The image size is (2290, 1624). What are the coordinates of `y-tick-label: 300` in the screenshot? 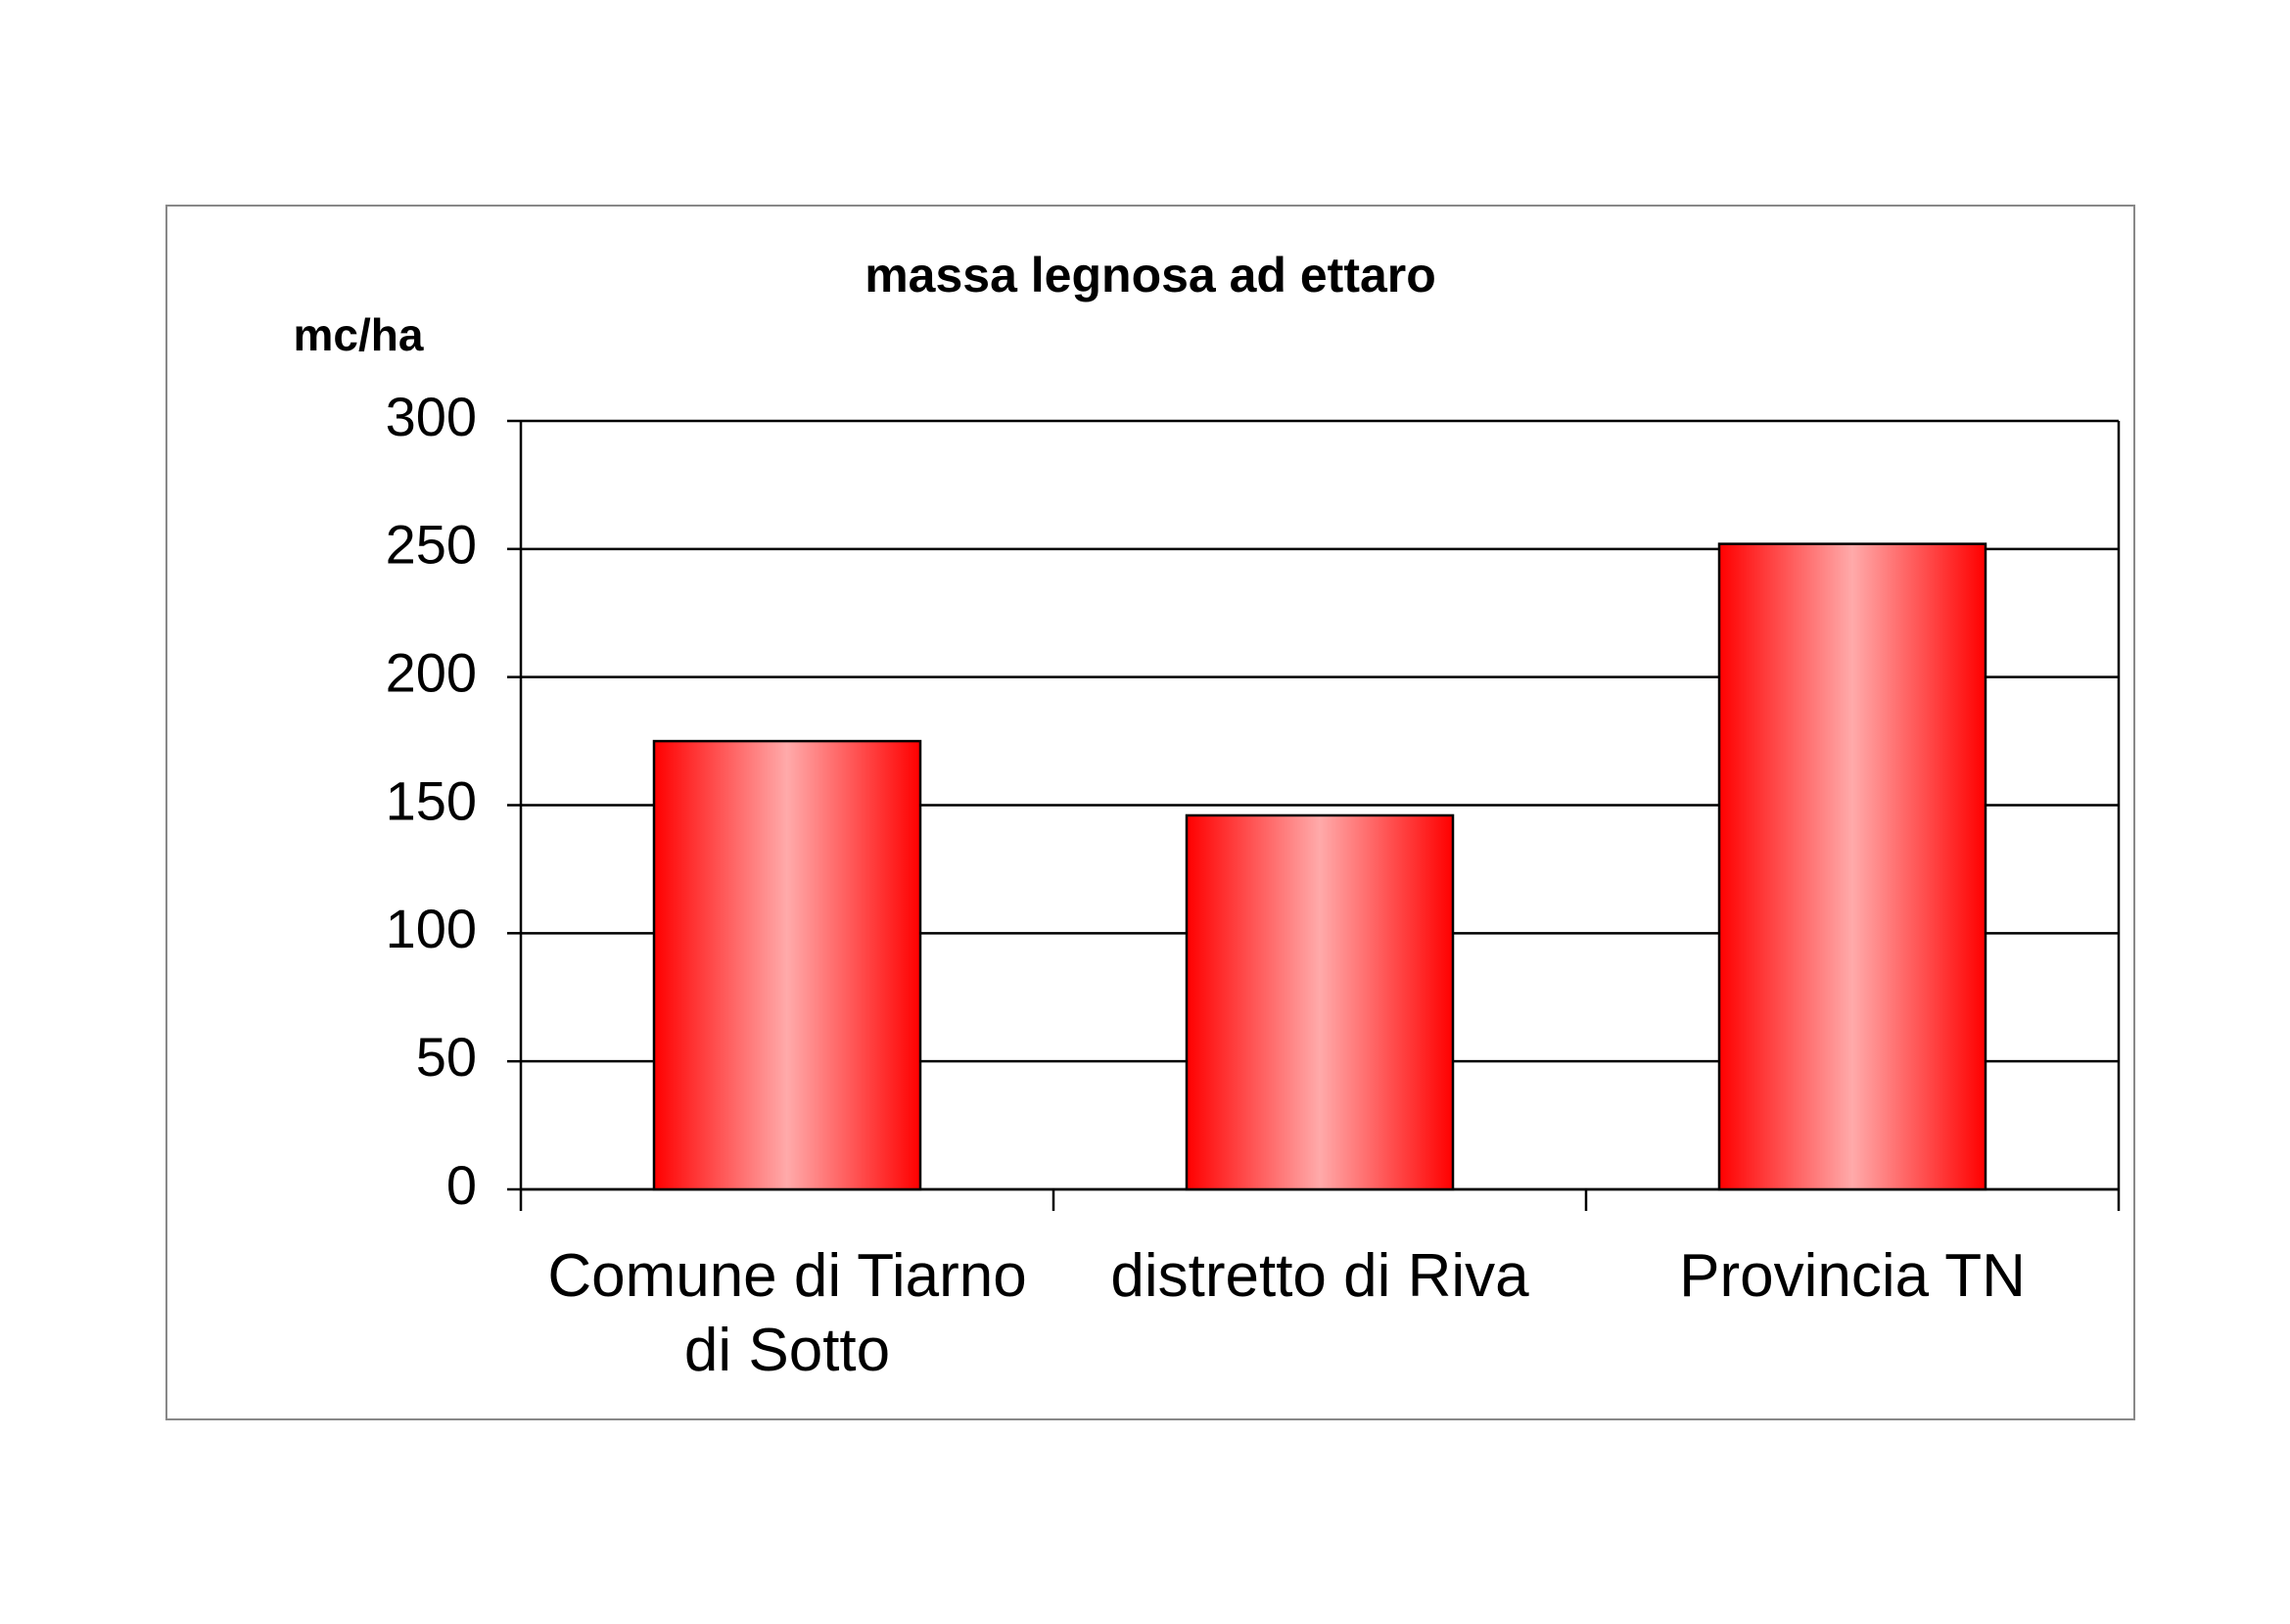 It's located at (431, 416).